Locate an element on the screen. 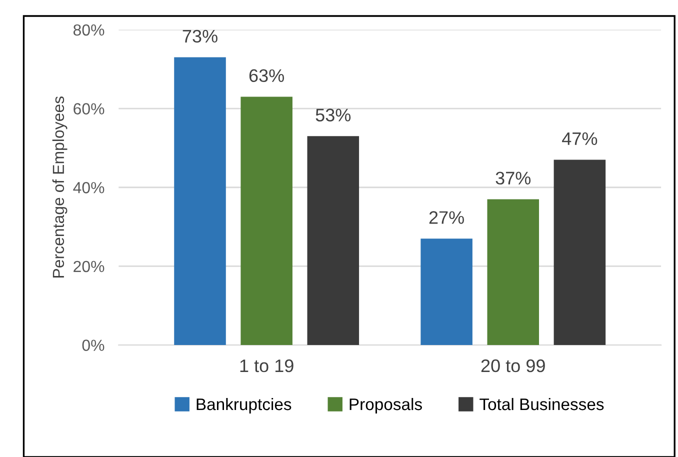  y-tick-label: 80% is located at coordinates (88, 30).